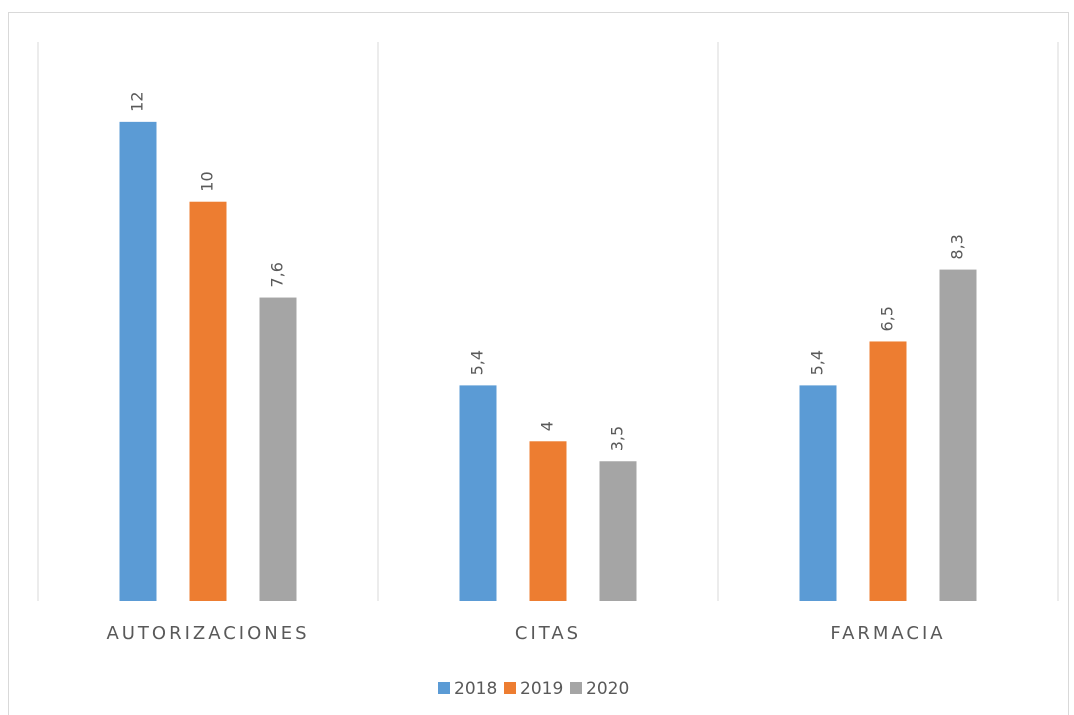  I want to click on data-label: 7,6, so click(277, 274).